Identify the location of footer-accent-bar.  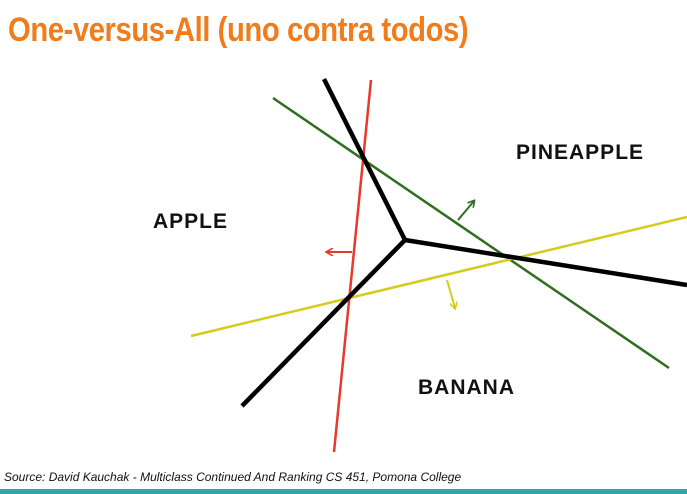
(343, 491).